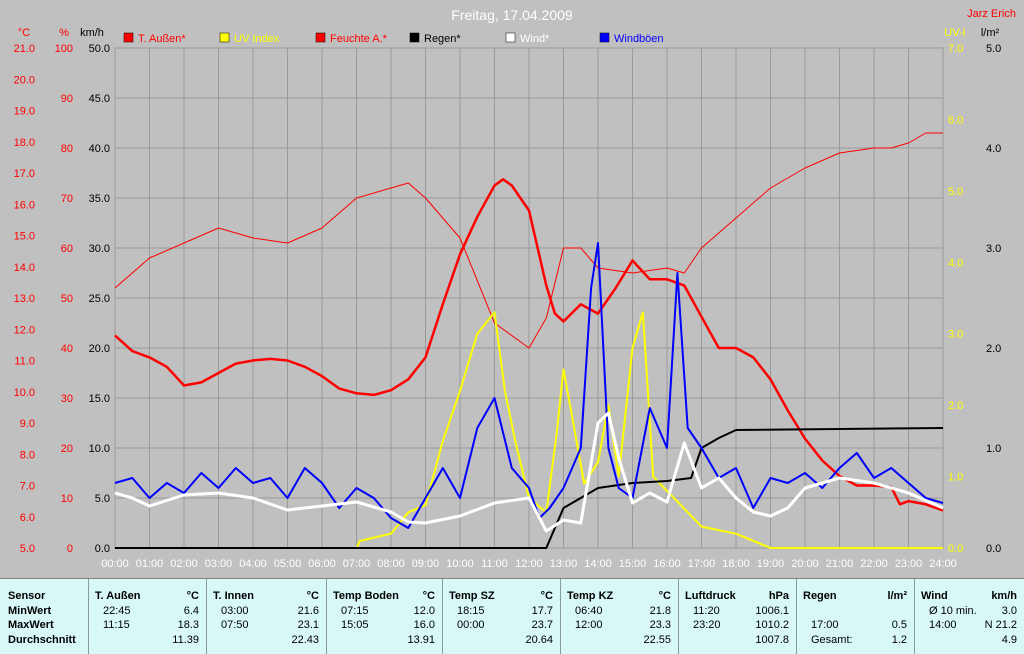 The width and height of the screenshot is (1024, 654). What do you see at coordinates (391, 564) in the screenshot?
I see `time-tick-label: 08:00` at bounding box center [391, 564].